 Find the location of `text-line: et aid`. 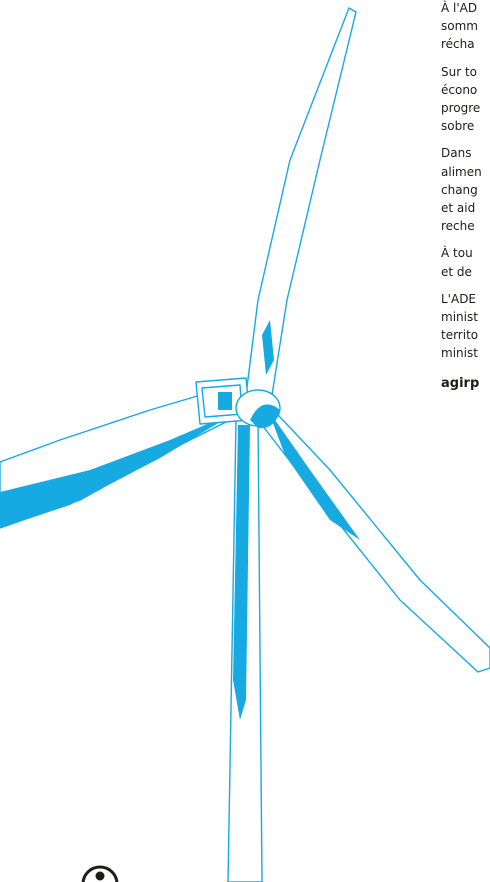

text-line: et aid is located at coordinates (458, 208).